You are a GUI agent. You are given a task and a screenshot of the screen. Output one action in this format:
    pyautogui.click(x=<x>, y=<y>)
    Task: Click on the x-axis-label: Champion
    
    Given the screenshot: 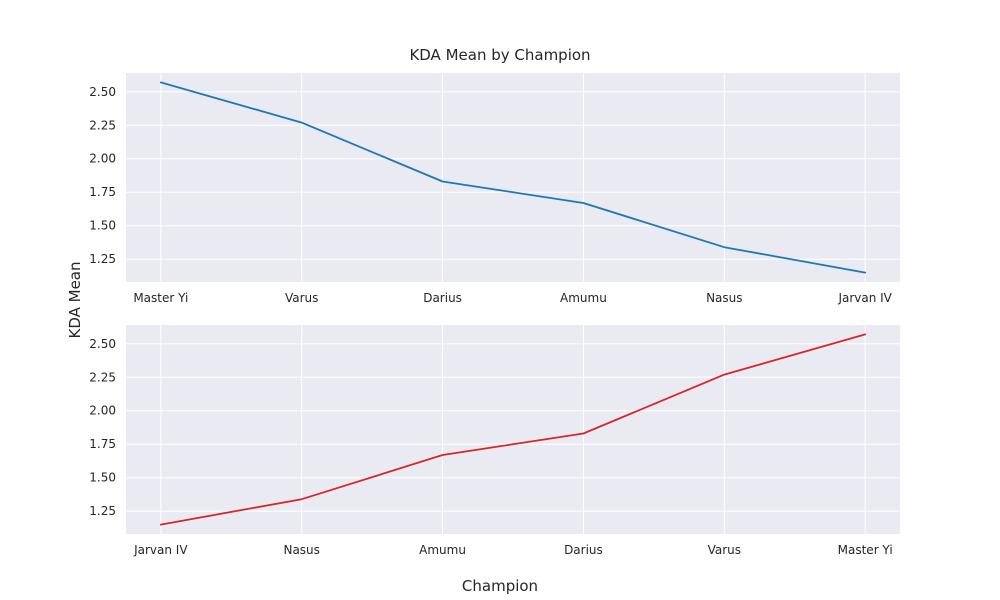 What is the action you would take?
    pyautogui.click(x=500, y=586)
    